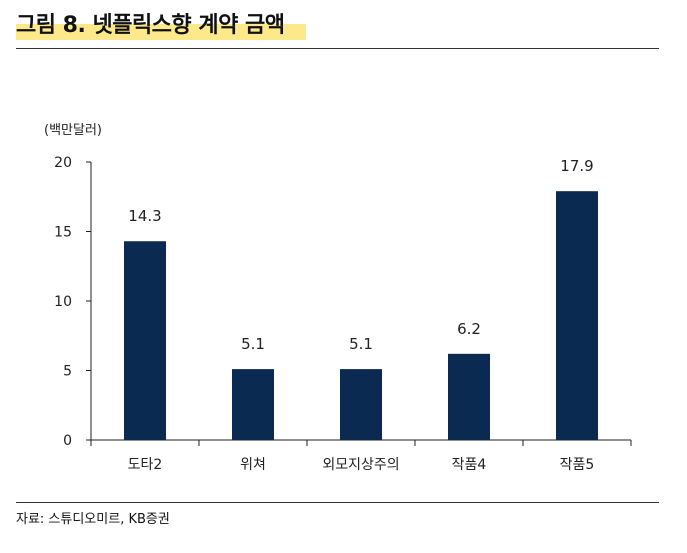 This screenshot has width=687, height=553. Describe the element at coordinates (253, 465) in the screenshot. I see `x-tick-label: 위쳐` at that location.